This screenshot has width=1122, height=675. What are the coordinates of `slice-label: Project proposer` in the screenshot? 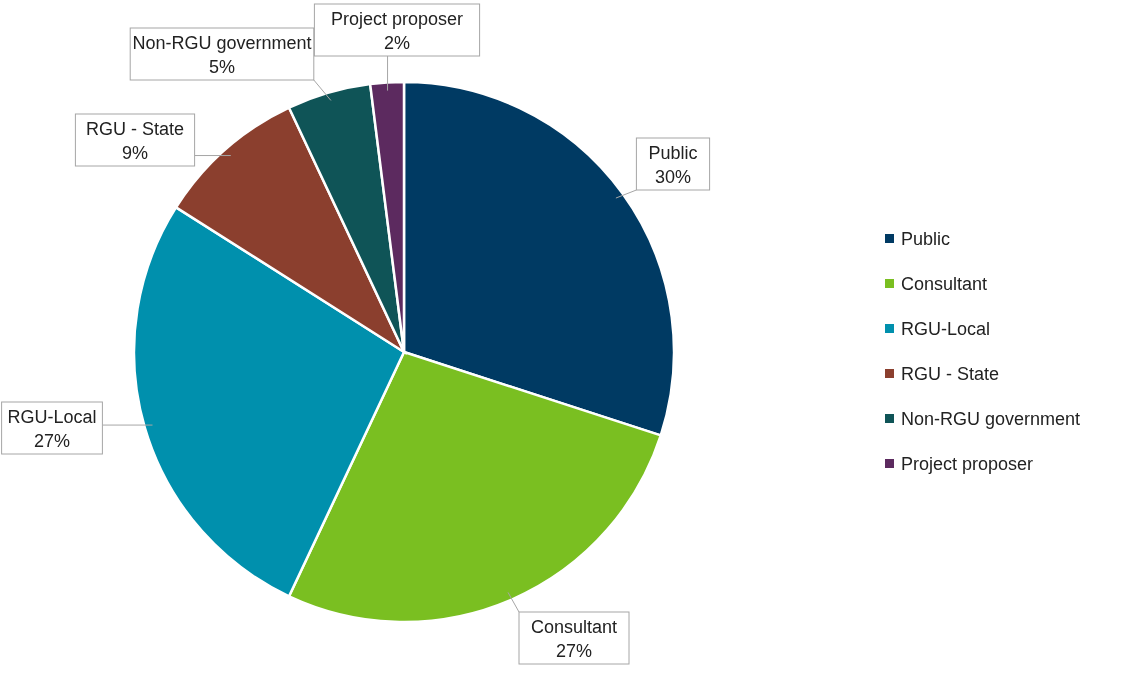 It's located at (397, 19).